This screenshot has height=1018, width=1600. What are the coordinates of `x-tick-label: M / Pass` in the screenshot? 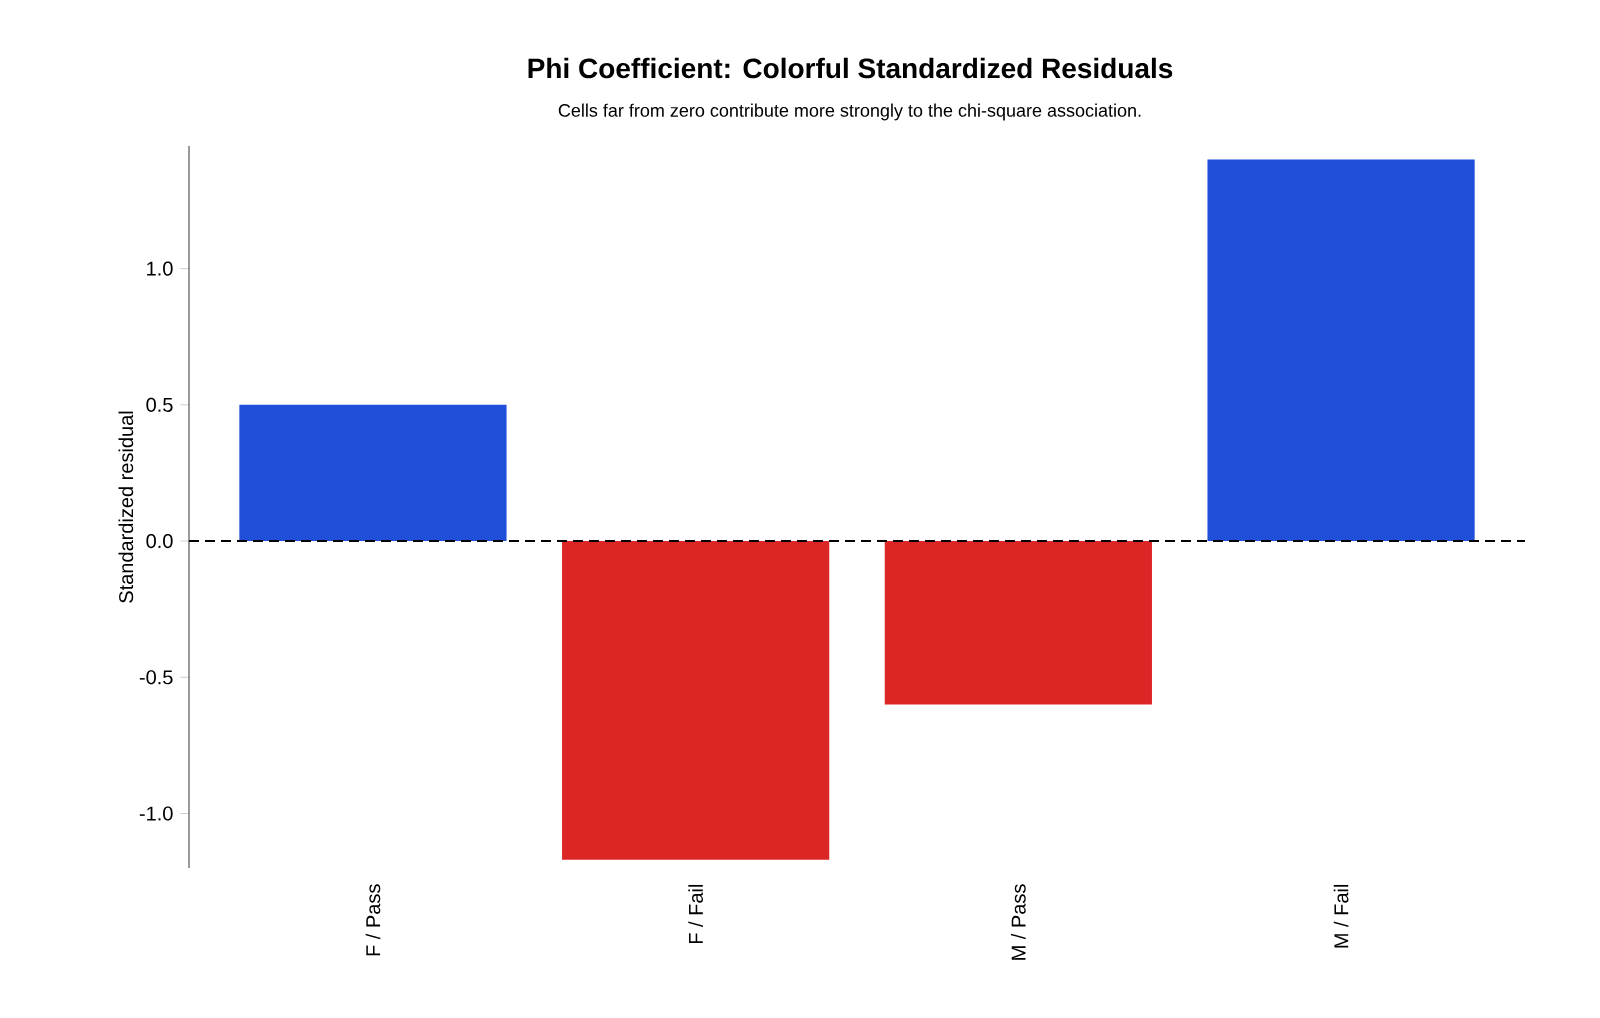 It's located at (1018, 922).